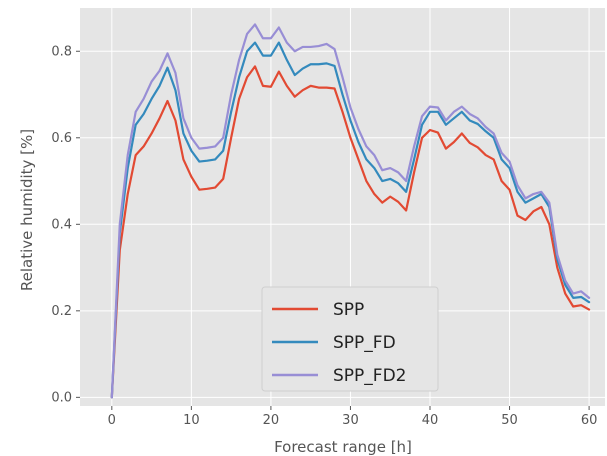  I want to click on legend: SPP SPP_FD SPP_FD2, so click(350, 339).